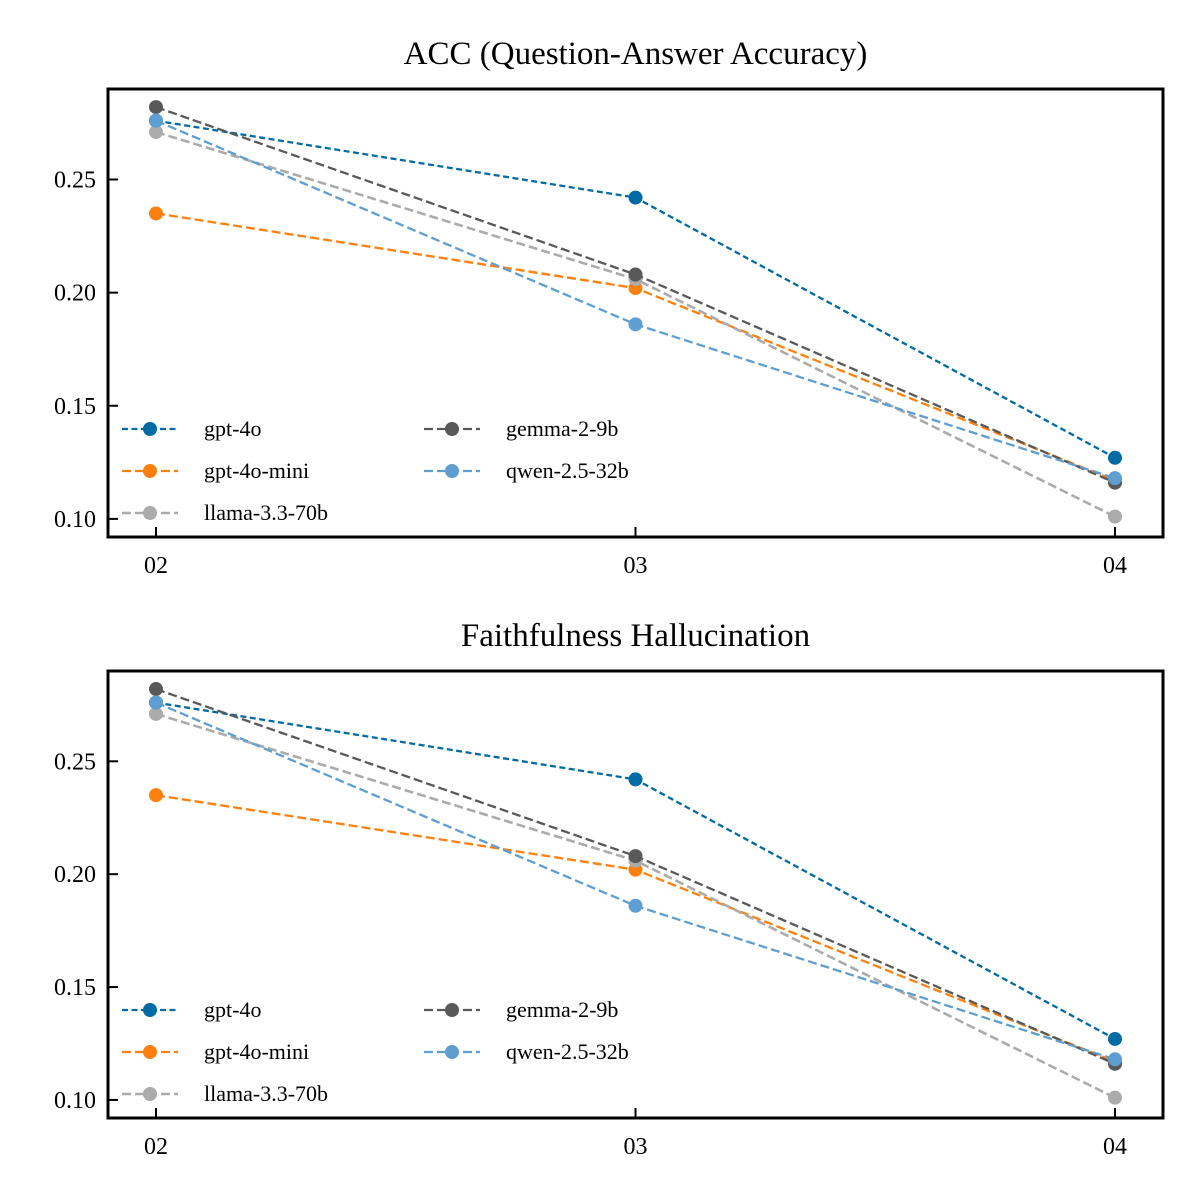  What do you see at coordinates (636, 54) in the screenshot?
I see `chart-title: ACC (Question-Answer Accuracy)` at bounding box center [636, 54].